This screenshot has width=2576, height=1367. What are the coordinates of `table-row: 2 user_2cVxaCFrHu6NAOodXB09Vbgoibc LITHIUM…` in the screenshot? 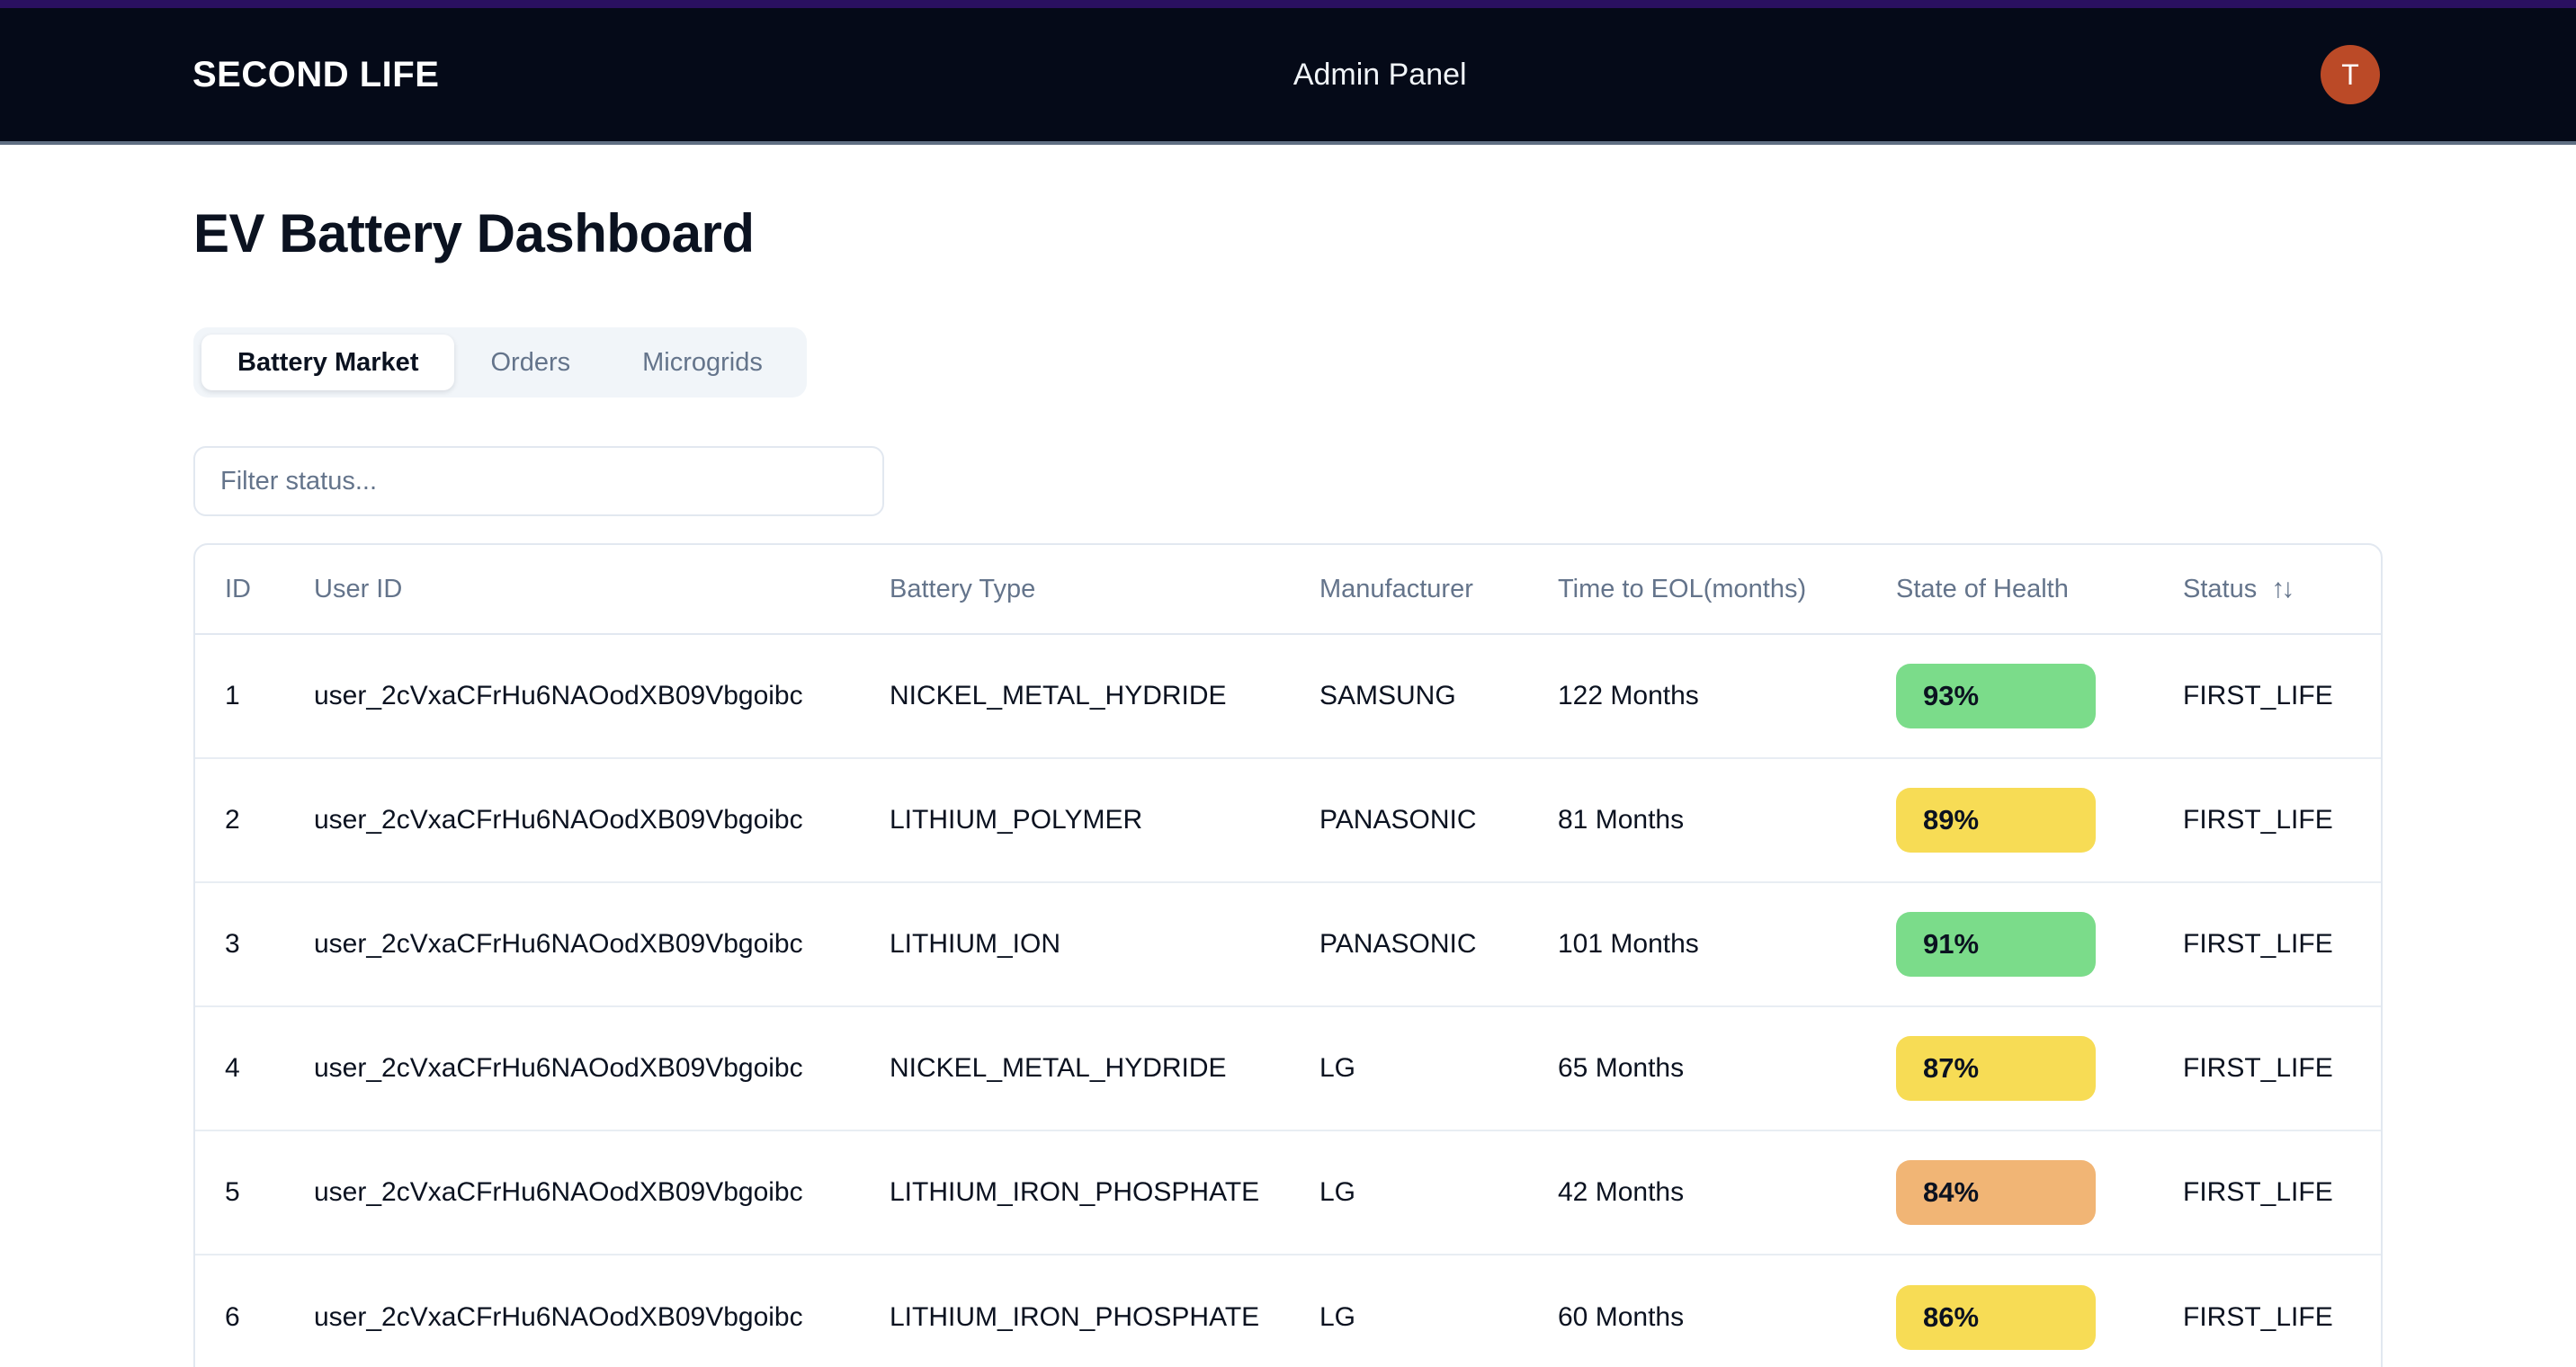 It's located at (1288, 821).